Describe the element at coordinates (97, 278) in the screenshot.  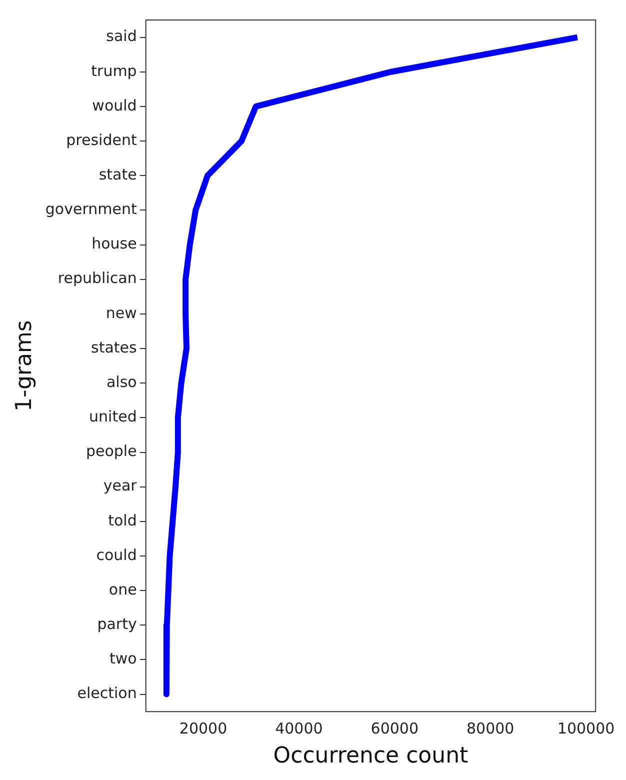
I see `y-tick-label: republican` at that location.